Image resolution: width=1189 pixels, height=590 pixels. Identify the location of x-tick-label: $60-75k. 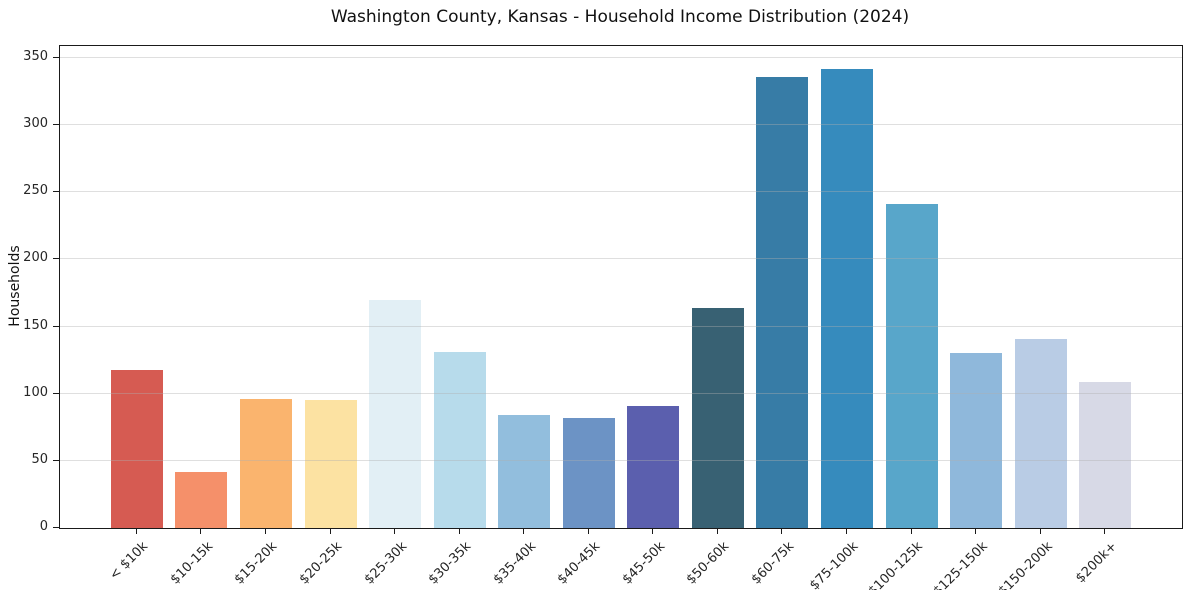
(773, 563).